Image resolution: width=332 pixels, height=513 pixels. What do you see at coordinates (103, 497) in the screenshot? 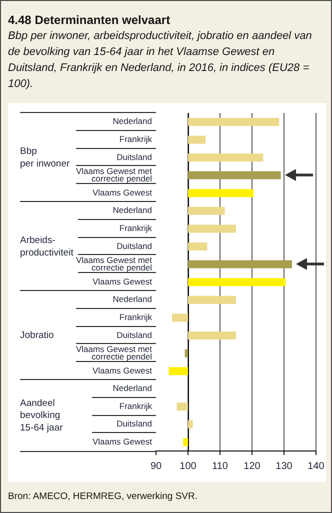
I see `text: Bron: AMECO, HERMREG, verwerking SVR.` at bounding box center [103, 497].